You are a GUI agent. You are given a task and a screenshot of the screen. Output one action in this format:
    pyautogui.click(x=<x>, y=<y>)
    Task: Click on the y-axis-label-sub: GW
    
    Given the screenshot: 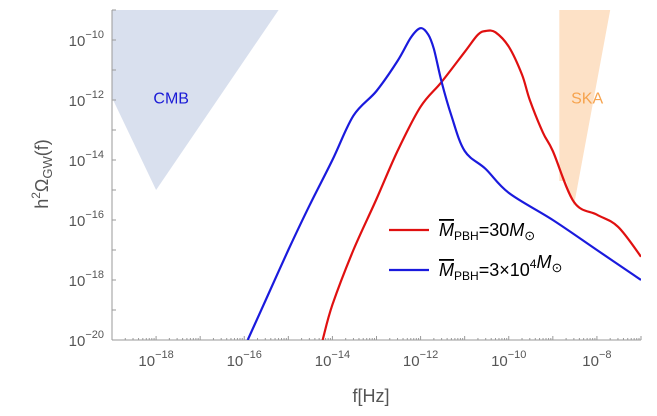 What is the action you would take?
    pyautogui.click(x=47, y=166)
    